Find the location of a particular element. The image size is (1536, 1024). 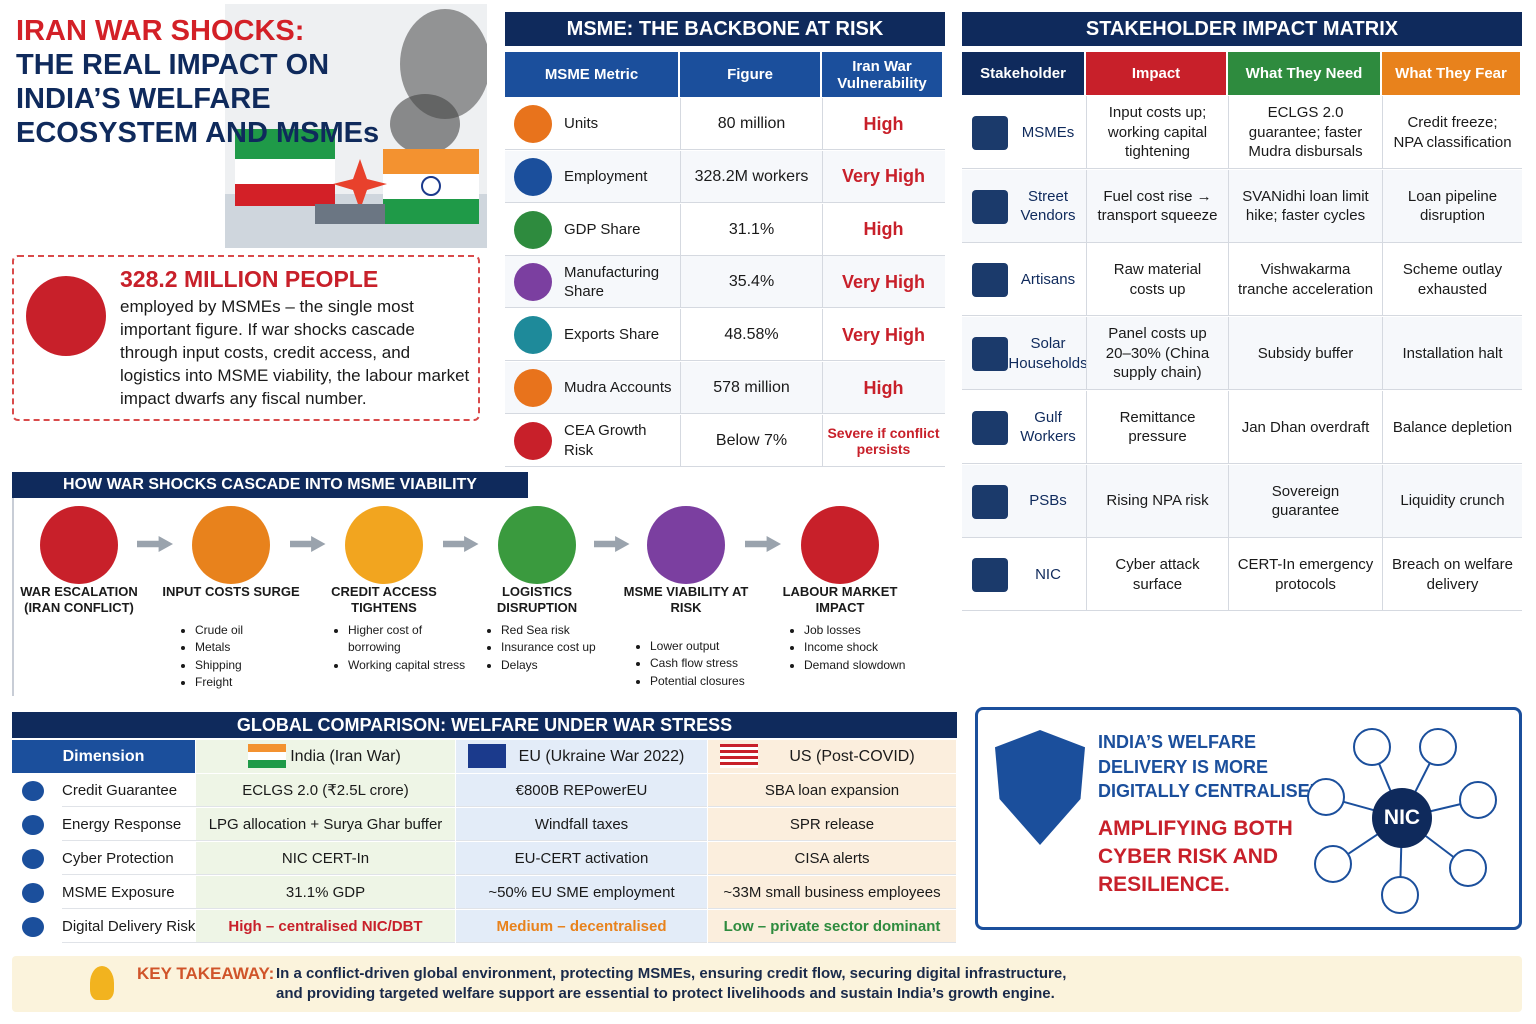

matrix-cell: SVANidhi loan limit hike; faster cycles is located at coordinates (1305, 206).